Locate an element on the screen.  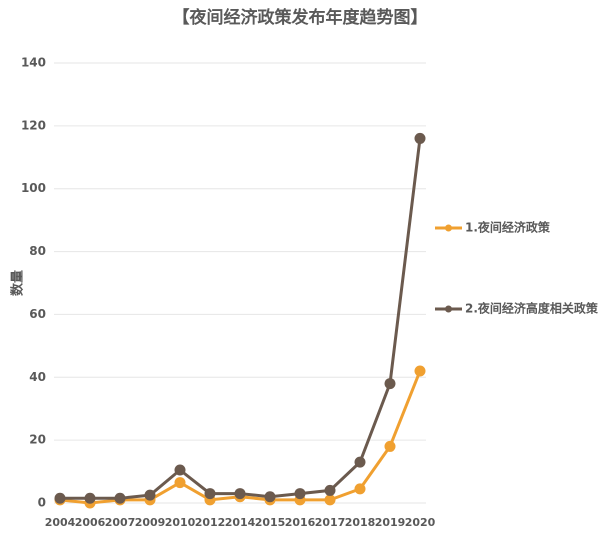
chart-title: 【夜间经济政策发布年度趋势图】 is located at coordinates (300, 17).